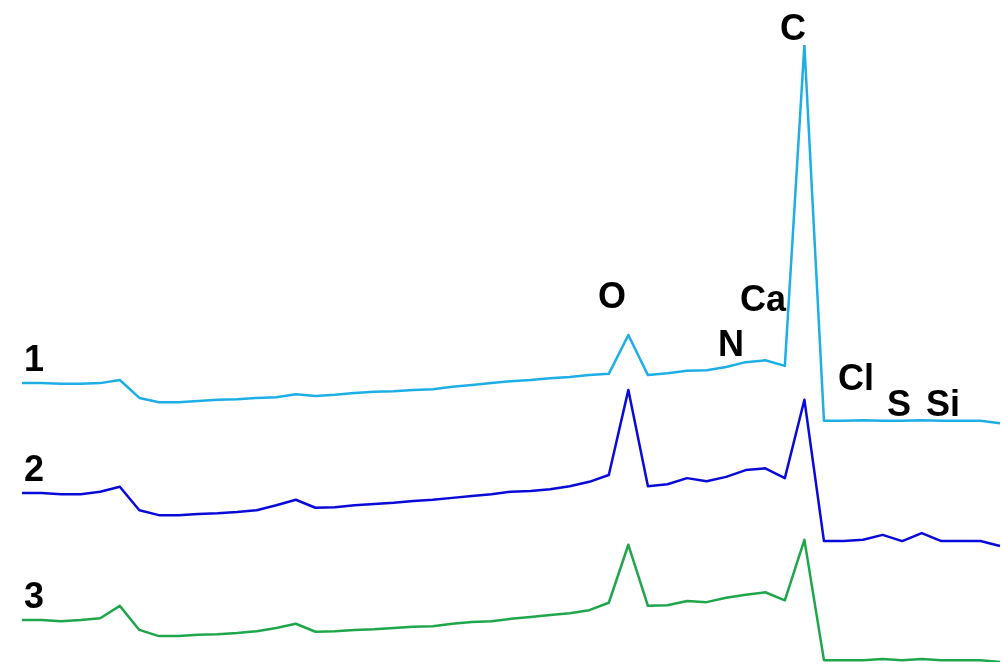 Image resolution: width=1002 pixels, height=669 pixels. I want to click on series-label: 3, so click(34, 595).